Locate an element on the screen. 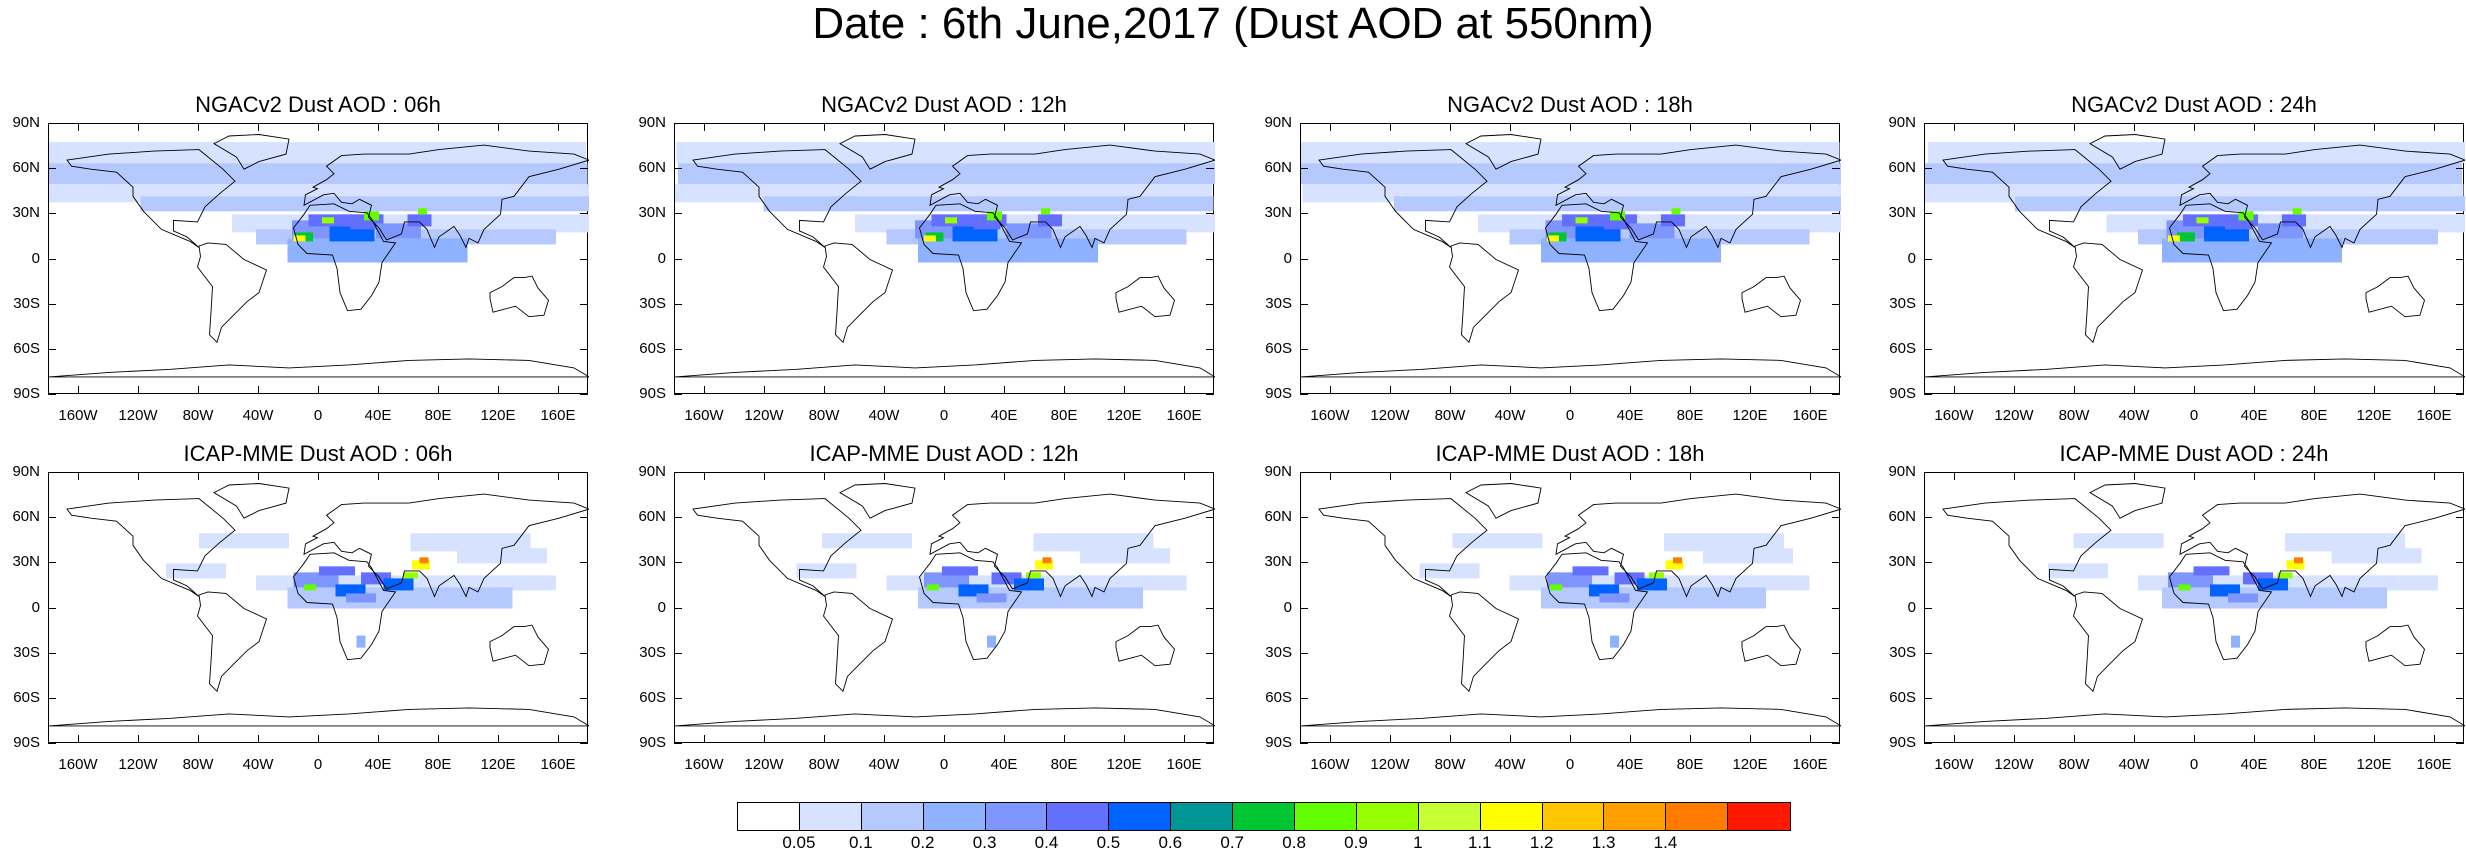  longitude-label: 40E is located at coordinates (1630, 415).